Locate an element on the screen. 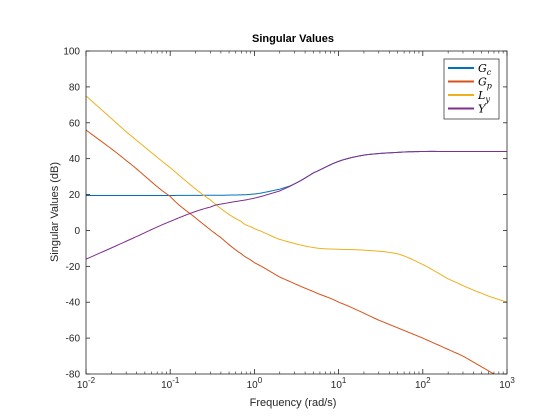 The width and height of the screenshot is (560, 420). x-tick-label: 10⁰ is located at coordinates (255, 383).